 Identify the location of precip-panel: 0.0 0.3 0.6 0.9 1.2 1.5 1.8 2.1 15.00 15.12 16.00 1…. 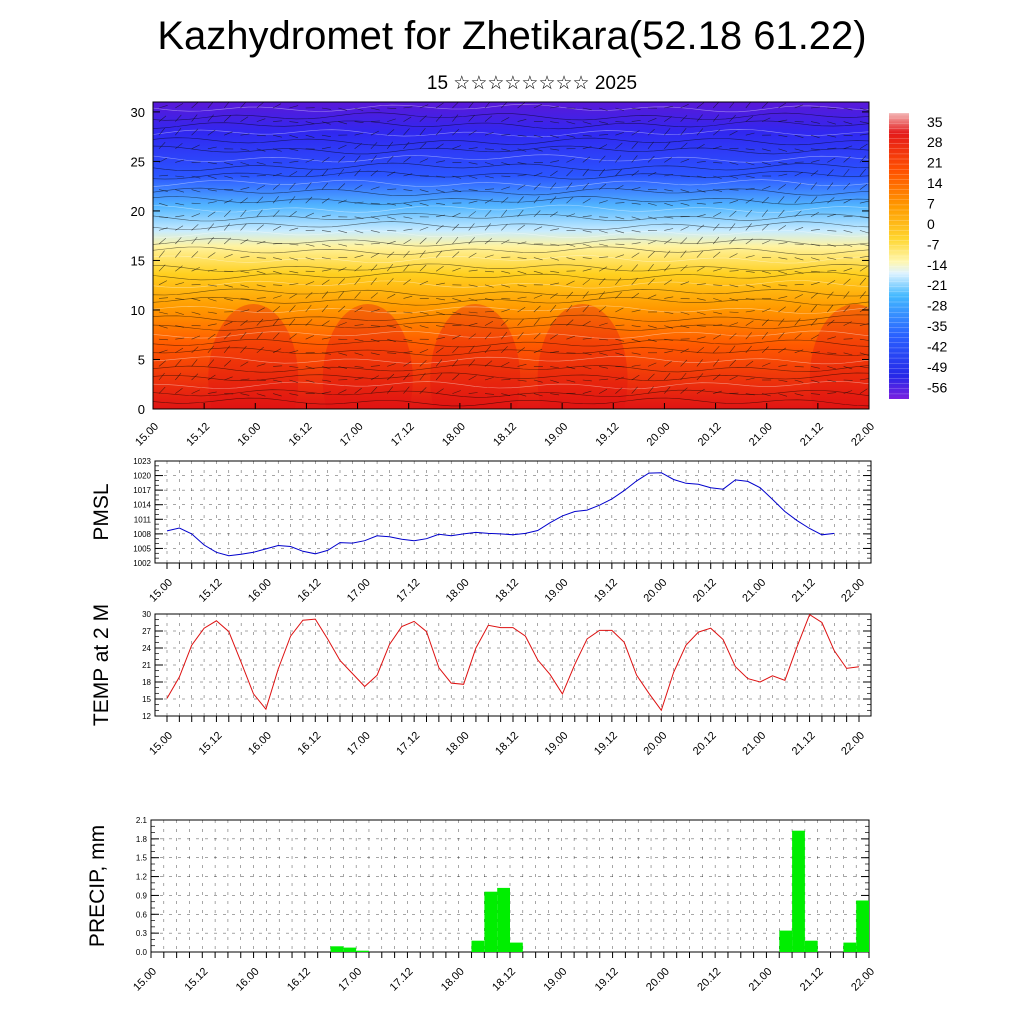
(481, 905).